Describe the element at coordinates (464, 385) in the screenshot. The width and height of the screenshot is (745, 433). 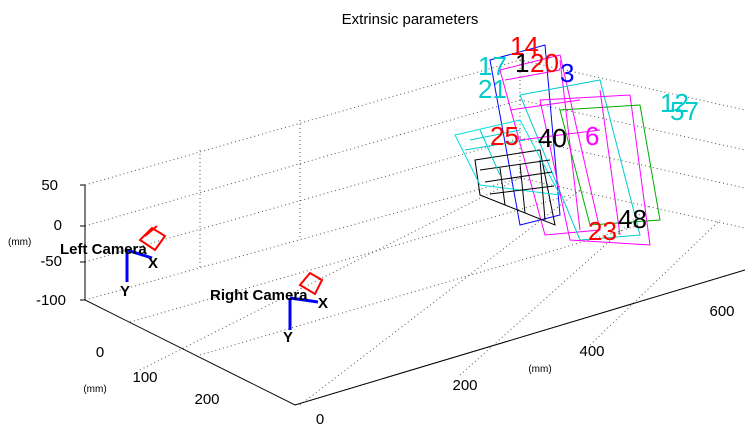
I see `y-tick-label: 200` at that location.